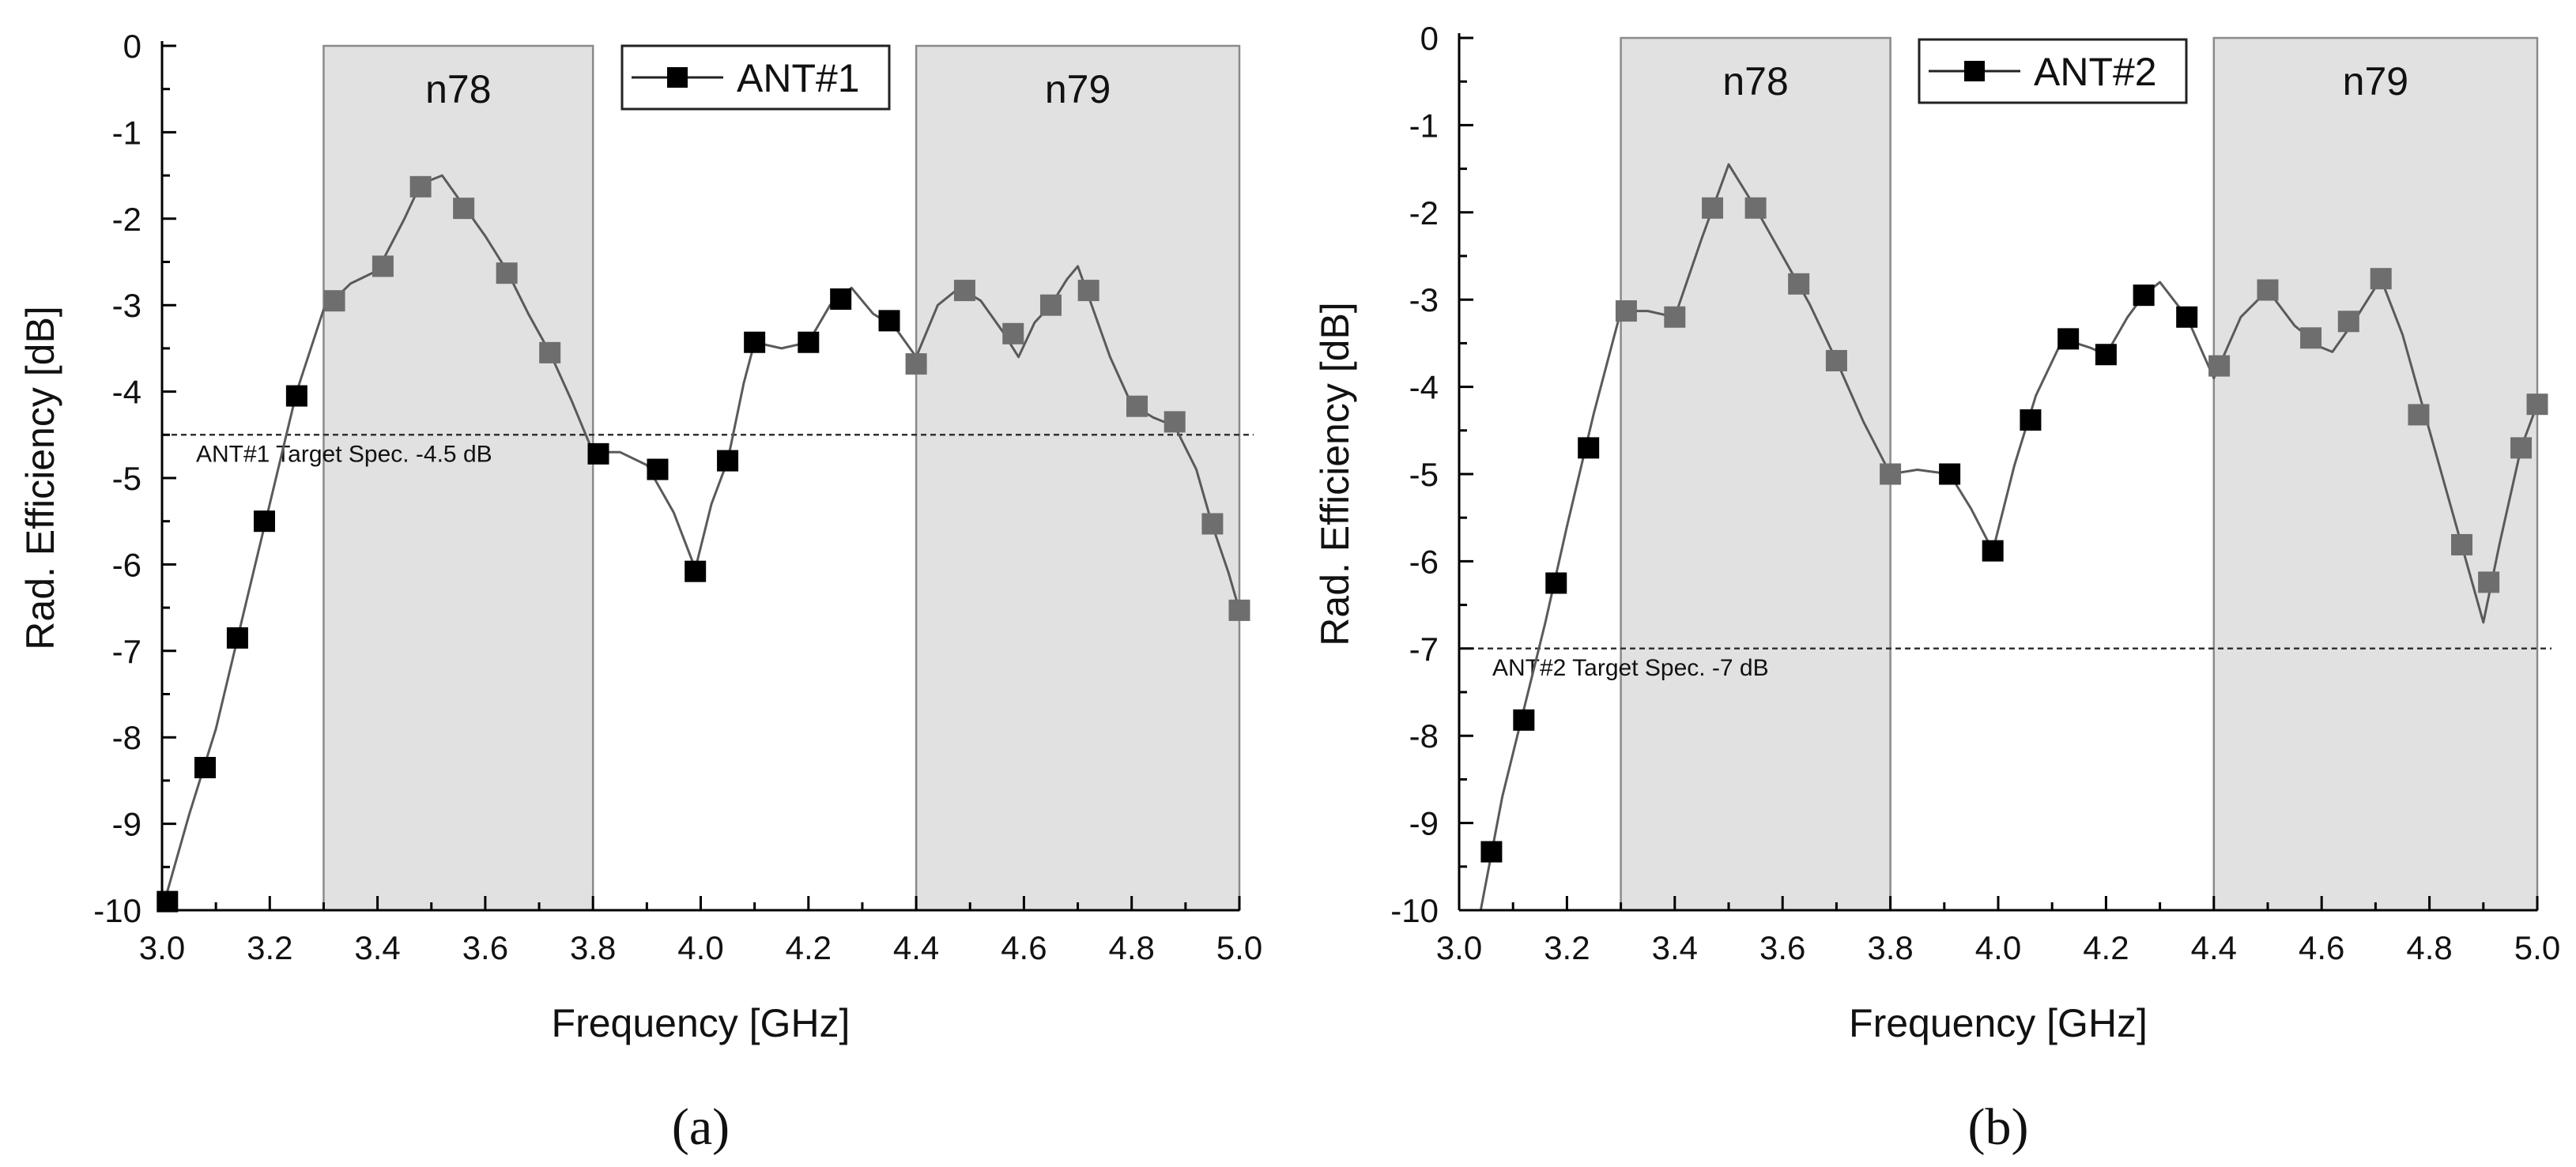 The height and width of the screenshot is (1167, 2576). What do you see at coordinates (1631, 668) in the screenshot?
I see `spec-line-label: ANT#2 Target Spec. -7 dB` at bounding box center [1631, 668].